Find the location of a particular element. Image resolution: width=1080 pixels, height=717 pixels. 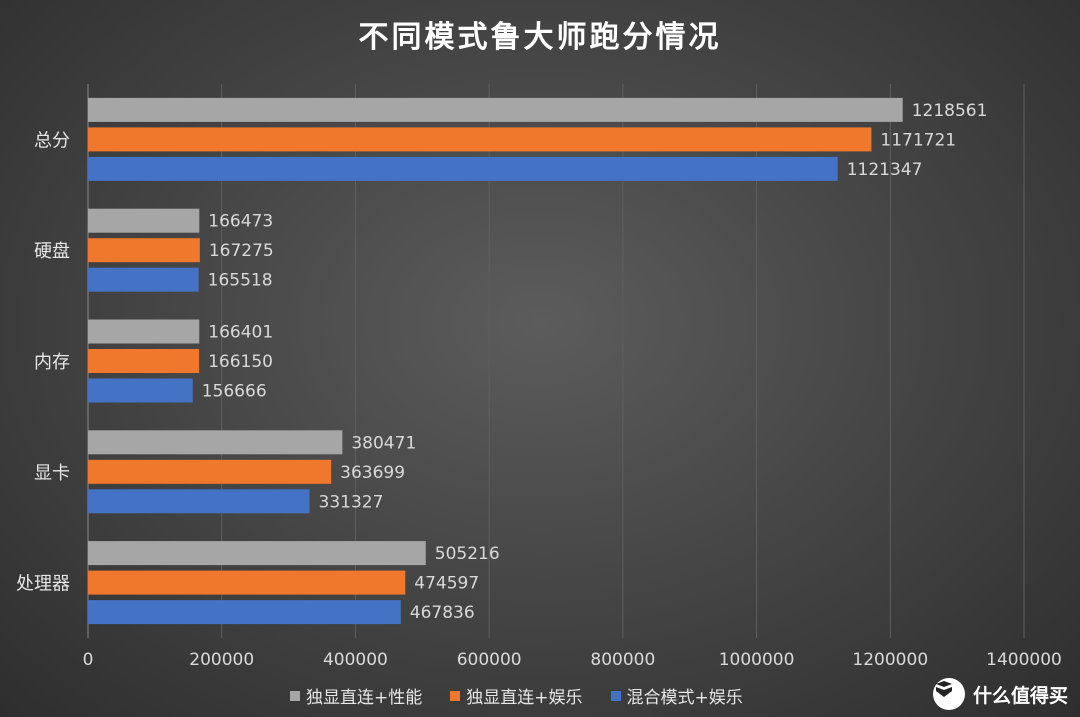

y-category-label: 总分 is located at coordinates (52, 140).